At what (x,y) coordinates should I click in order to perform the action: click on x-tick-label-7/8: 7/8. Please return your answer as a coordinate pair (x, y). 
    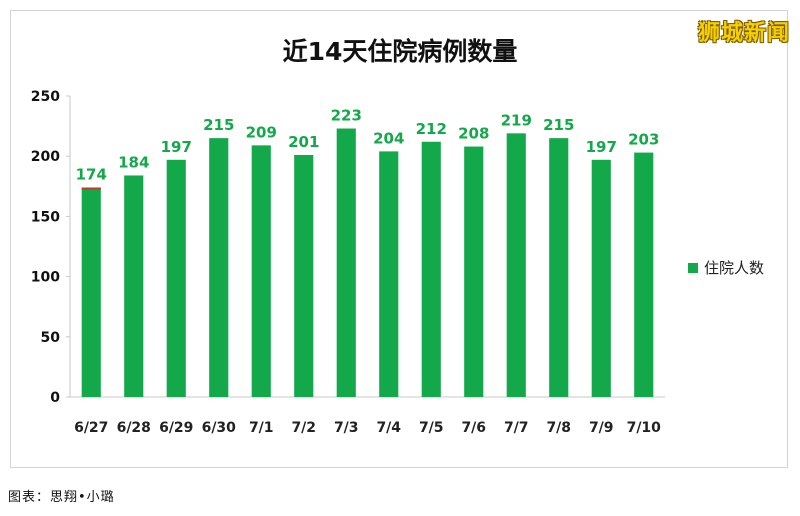
    Looking at the image, I should click on (558, 428).